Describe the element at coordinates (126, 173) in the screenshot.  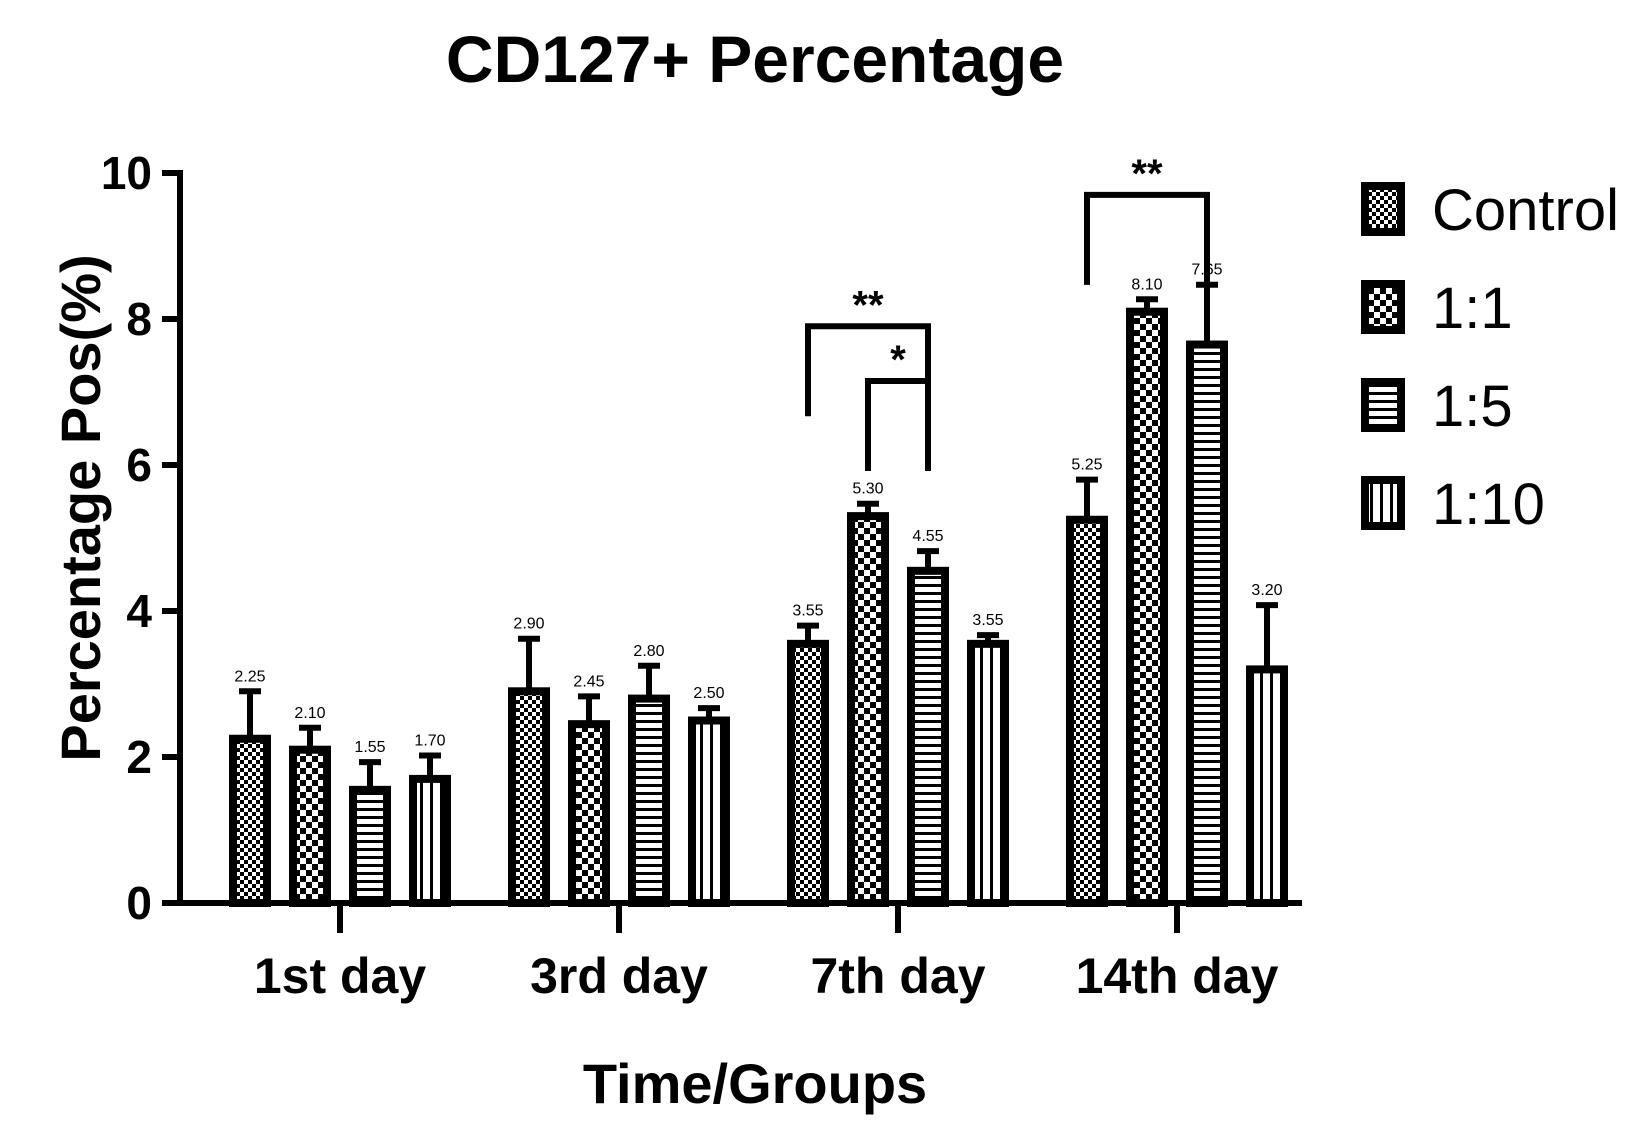
I see `y-tick-label-10: 10` at that location.